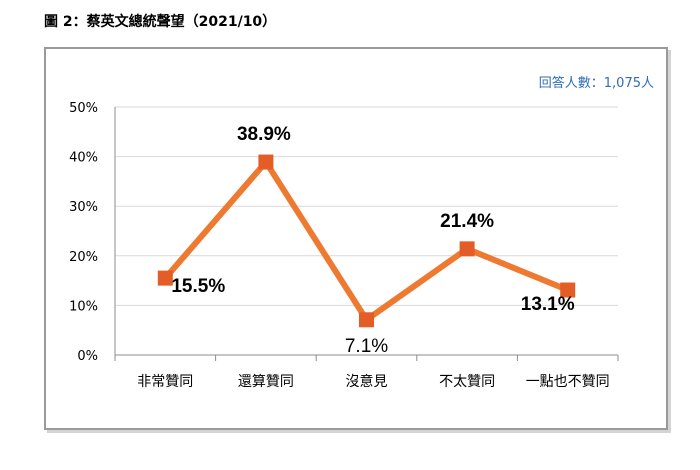  I want to click on y-tick-label: 30%, so click(83, 207).